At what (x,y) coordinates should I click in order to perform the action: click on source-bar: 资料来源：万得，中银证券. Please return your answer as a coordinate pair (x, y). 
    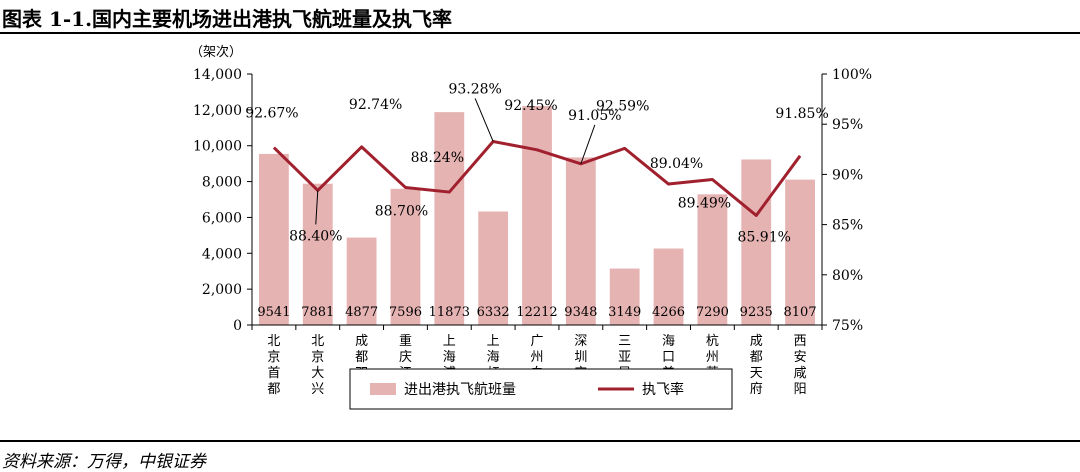
    Looking at the image, I should click on (540, 456).